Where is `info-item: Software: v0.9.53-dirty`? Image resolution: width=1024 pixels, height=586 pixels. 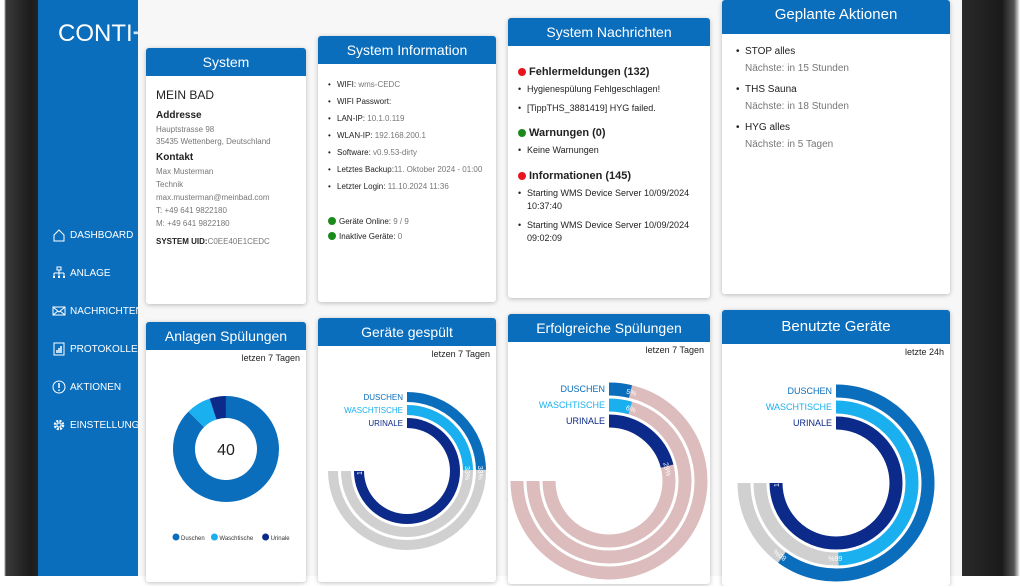
info-item: Software: v0.9.53-dirty is located at coordinates (407, 152).